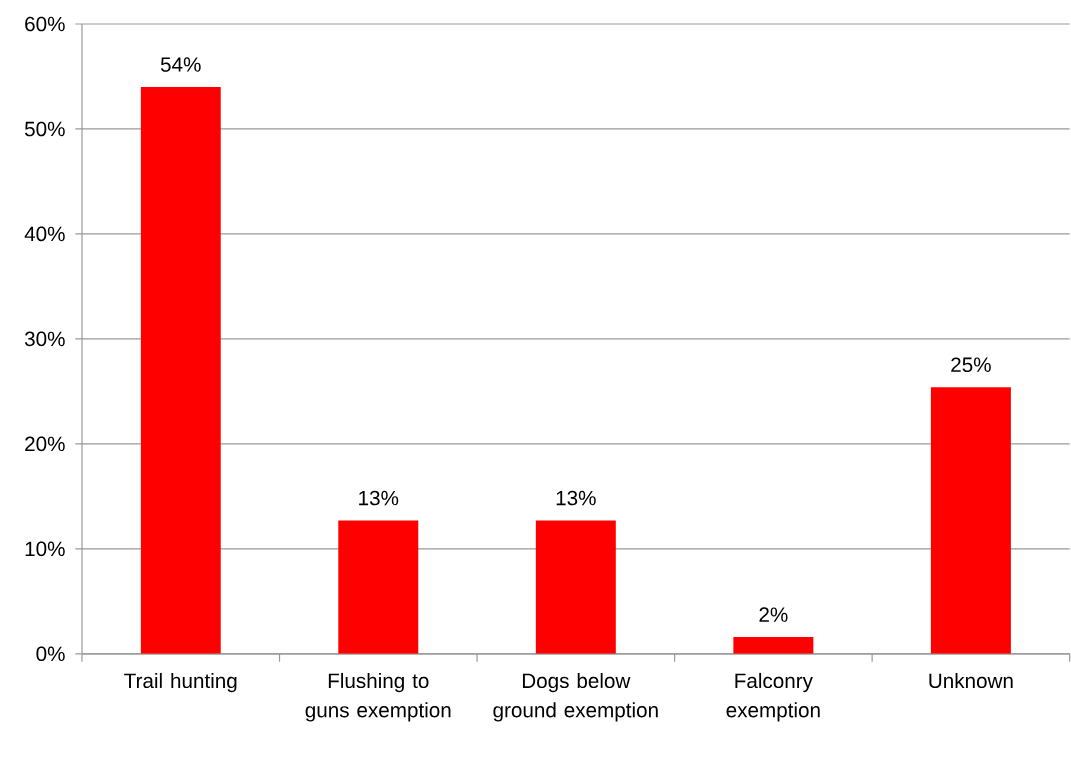 The image size is (1071, 767). Describe the element at coordinates (45, 549) in the screenshot. I see `y-tick-label: 10%` at that location.